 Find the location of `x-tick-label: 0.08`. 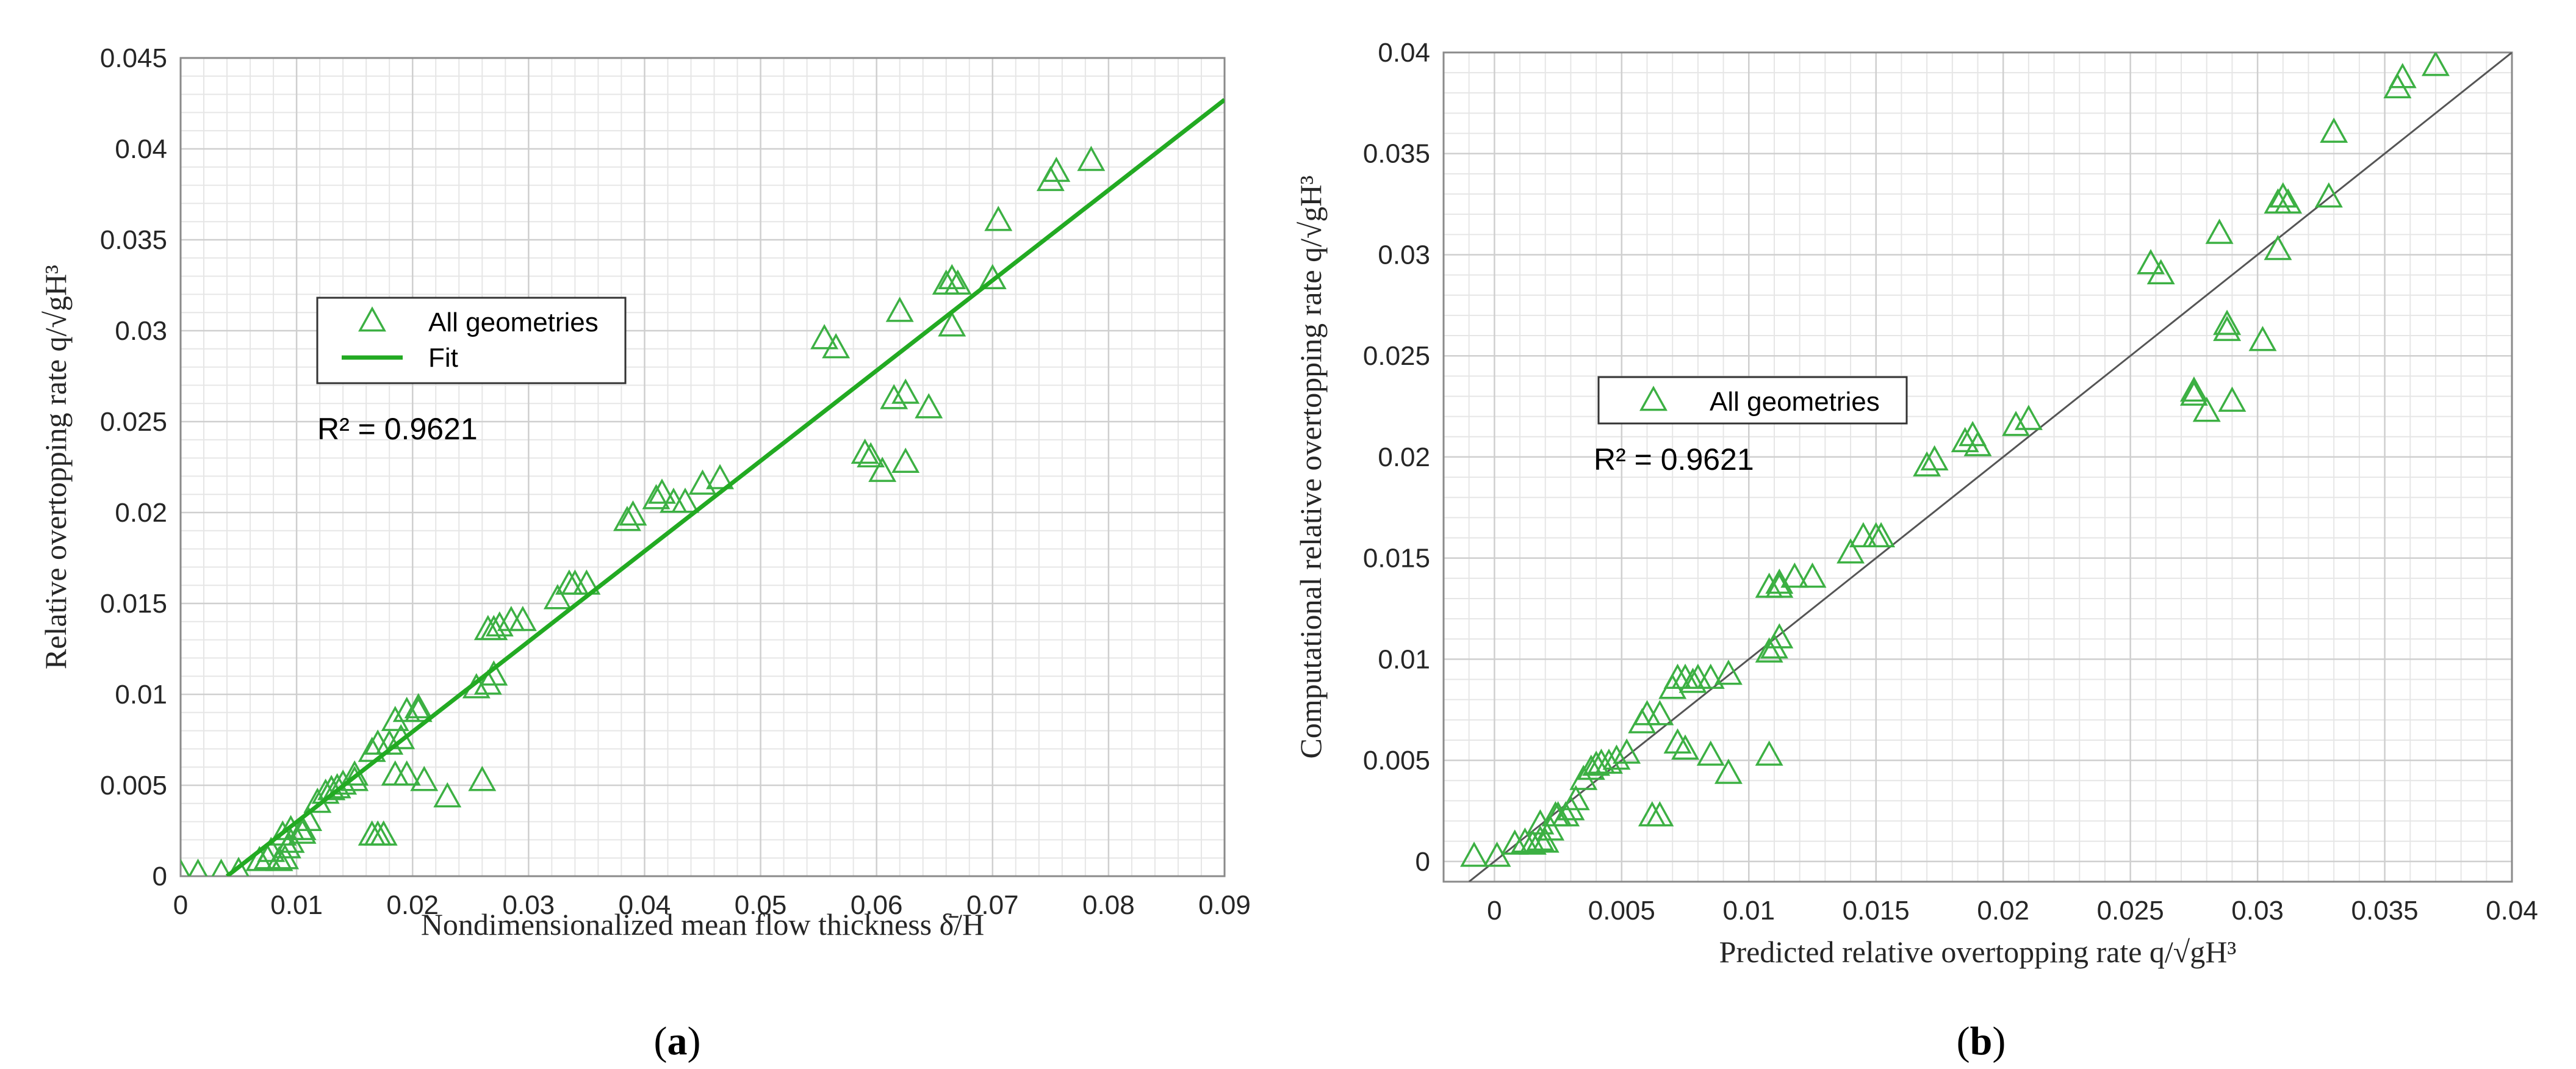

x-tick-label: 0.08 is located at coordinates (1108, 905).